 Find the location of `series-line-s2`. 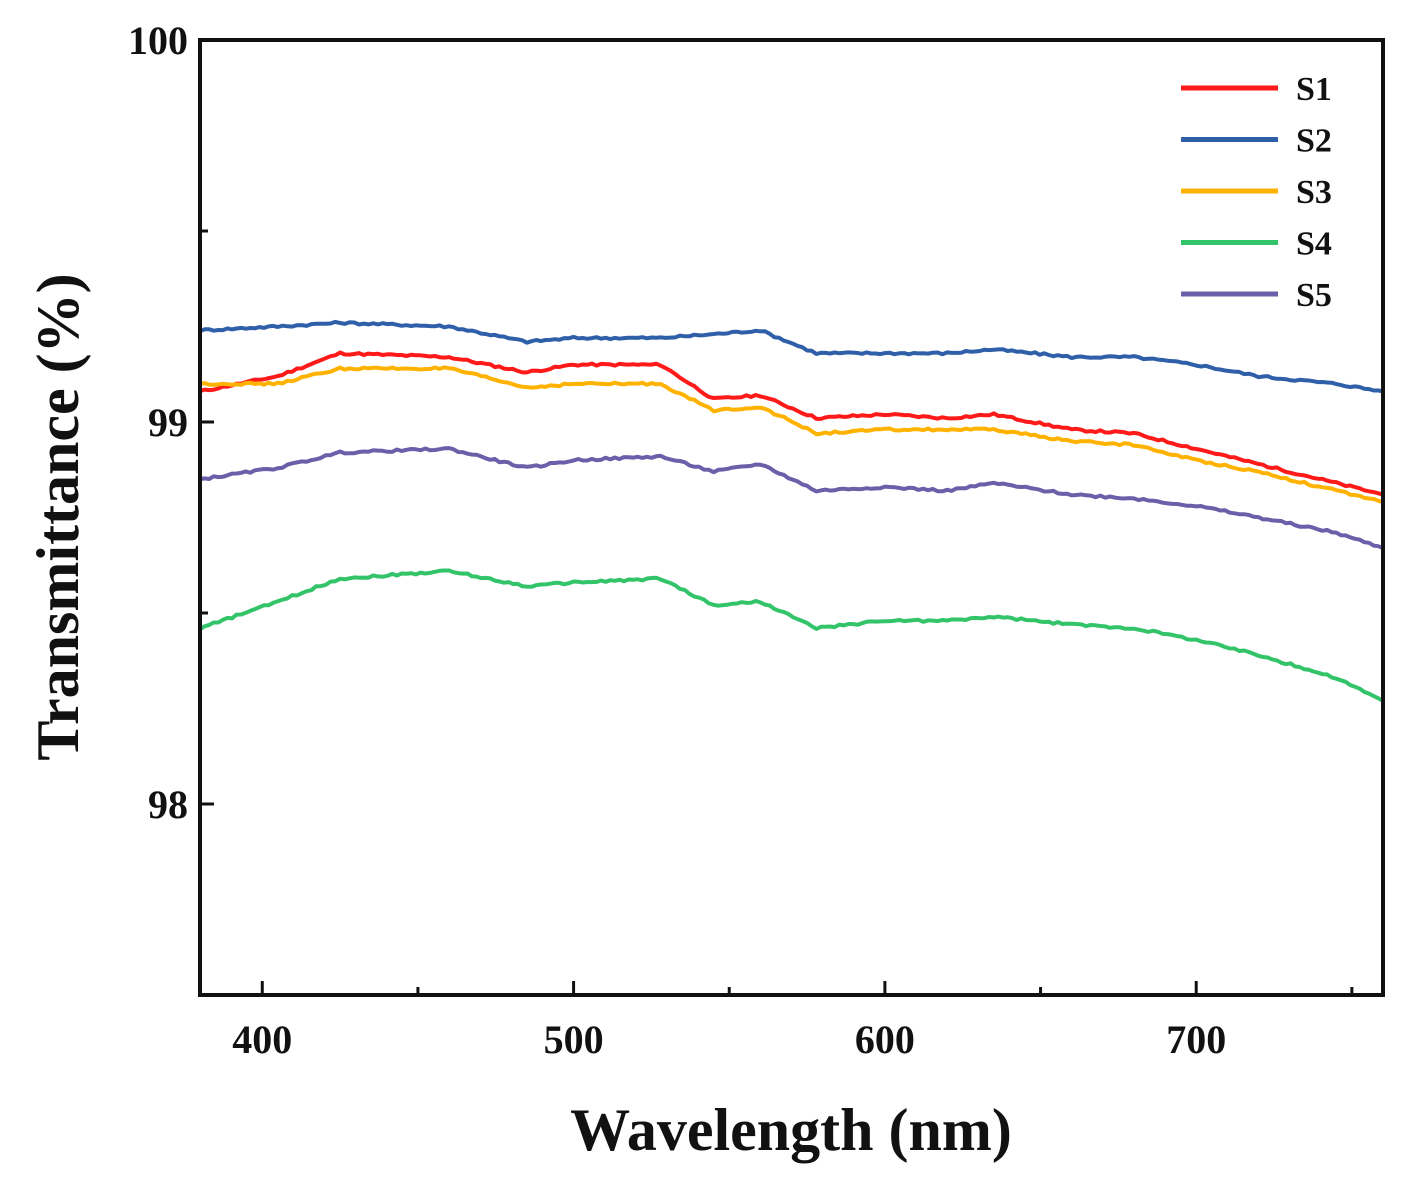

series-line-s2 is located at coordinates (791, 356).